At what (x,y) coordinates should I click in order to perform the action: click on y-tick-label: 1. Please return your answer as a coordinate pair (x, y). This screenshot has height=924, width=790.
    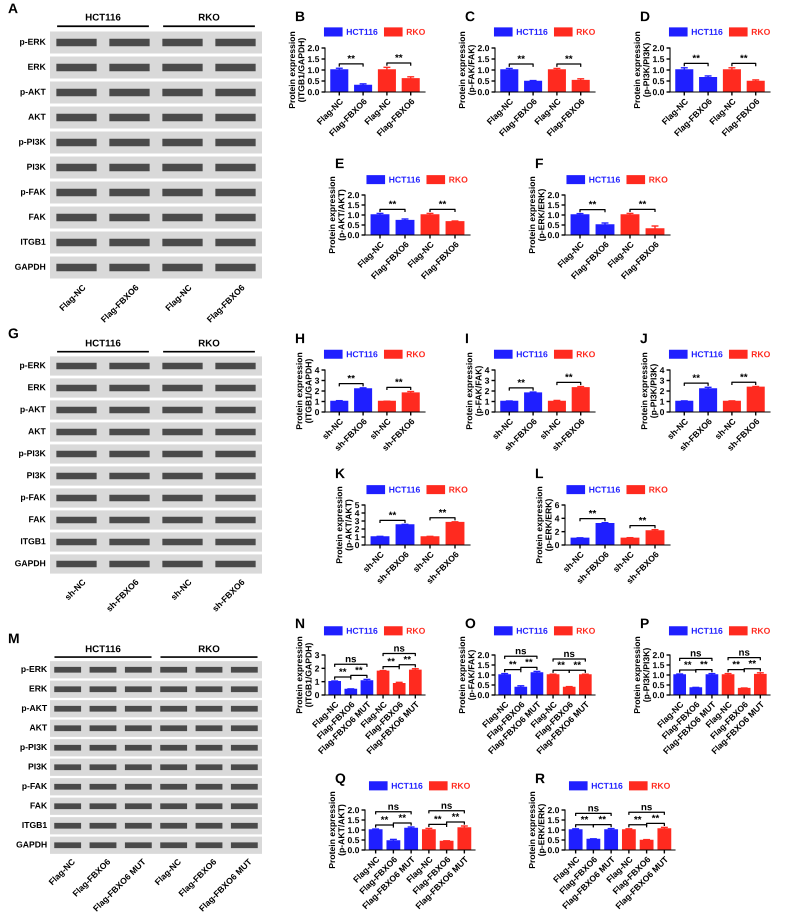
    Looking at the image, I should click on (357, 537).